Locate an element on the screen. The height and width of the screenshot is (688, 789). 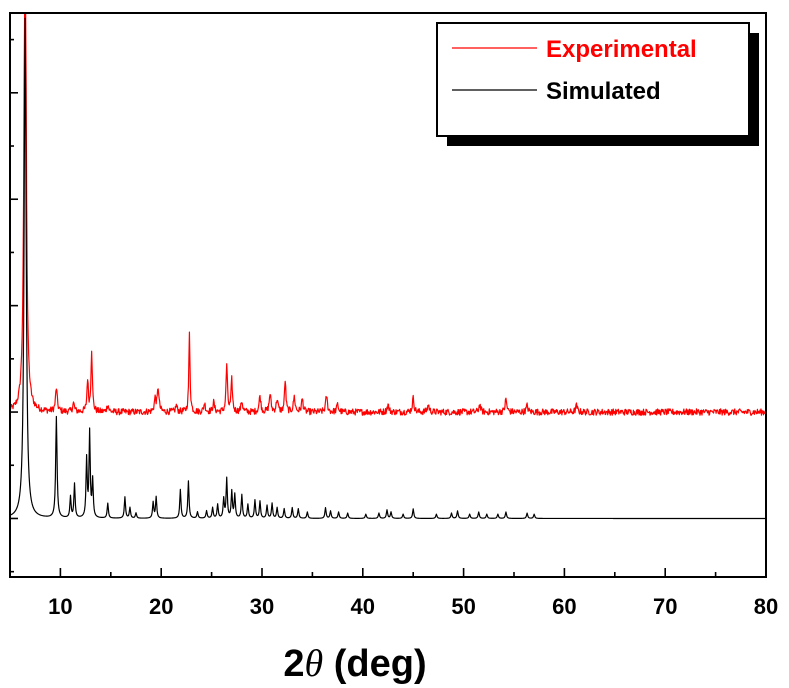
x-tick-label: 60 is located at coordinates (564, 606).